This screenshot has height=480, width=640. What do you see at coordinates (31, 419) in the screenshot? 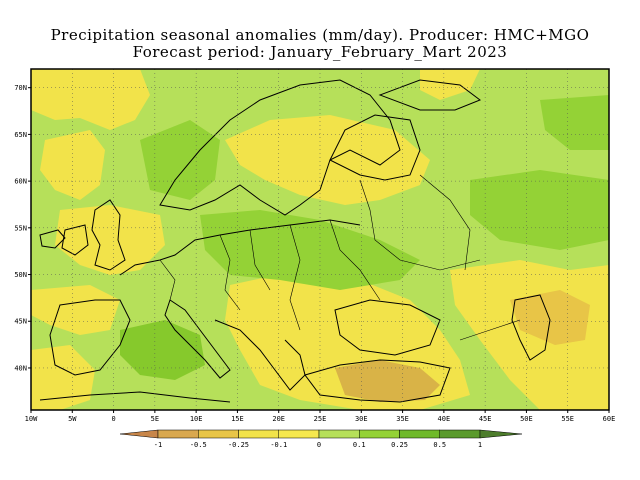
I see `lon-tick-label: 10W` at bounding box center [31, 419].